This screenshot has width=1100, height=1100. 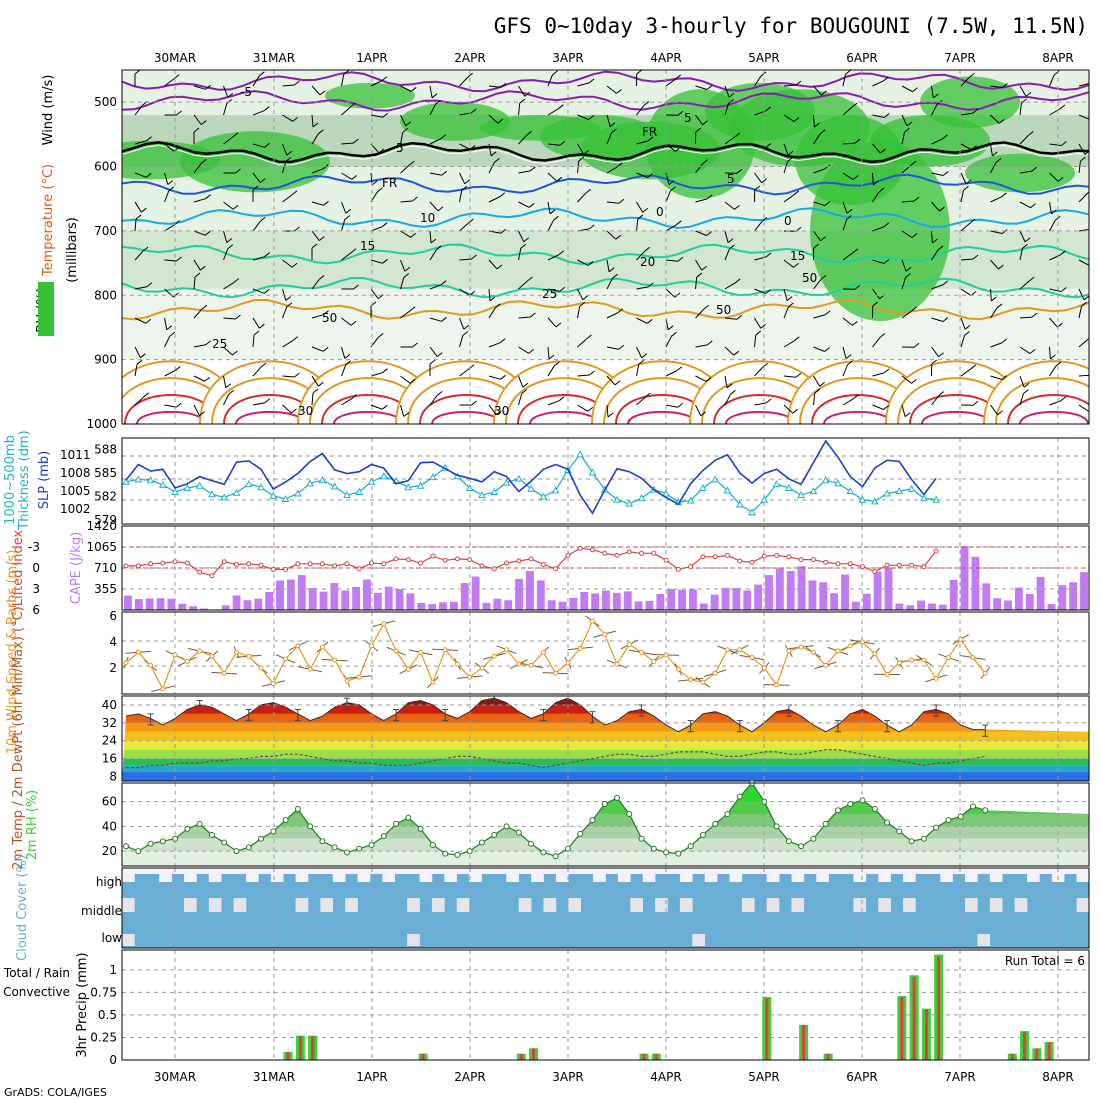 I want to click on precip-axis-title: 3hr Precip (mm), so click(x=82, y=1004).